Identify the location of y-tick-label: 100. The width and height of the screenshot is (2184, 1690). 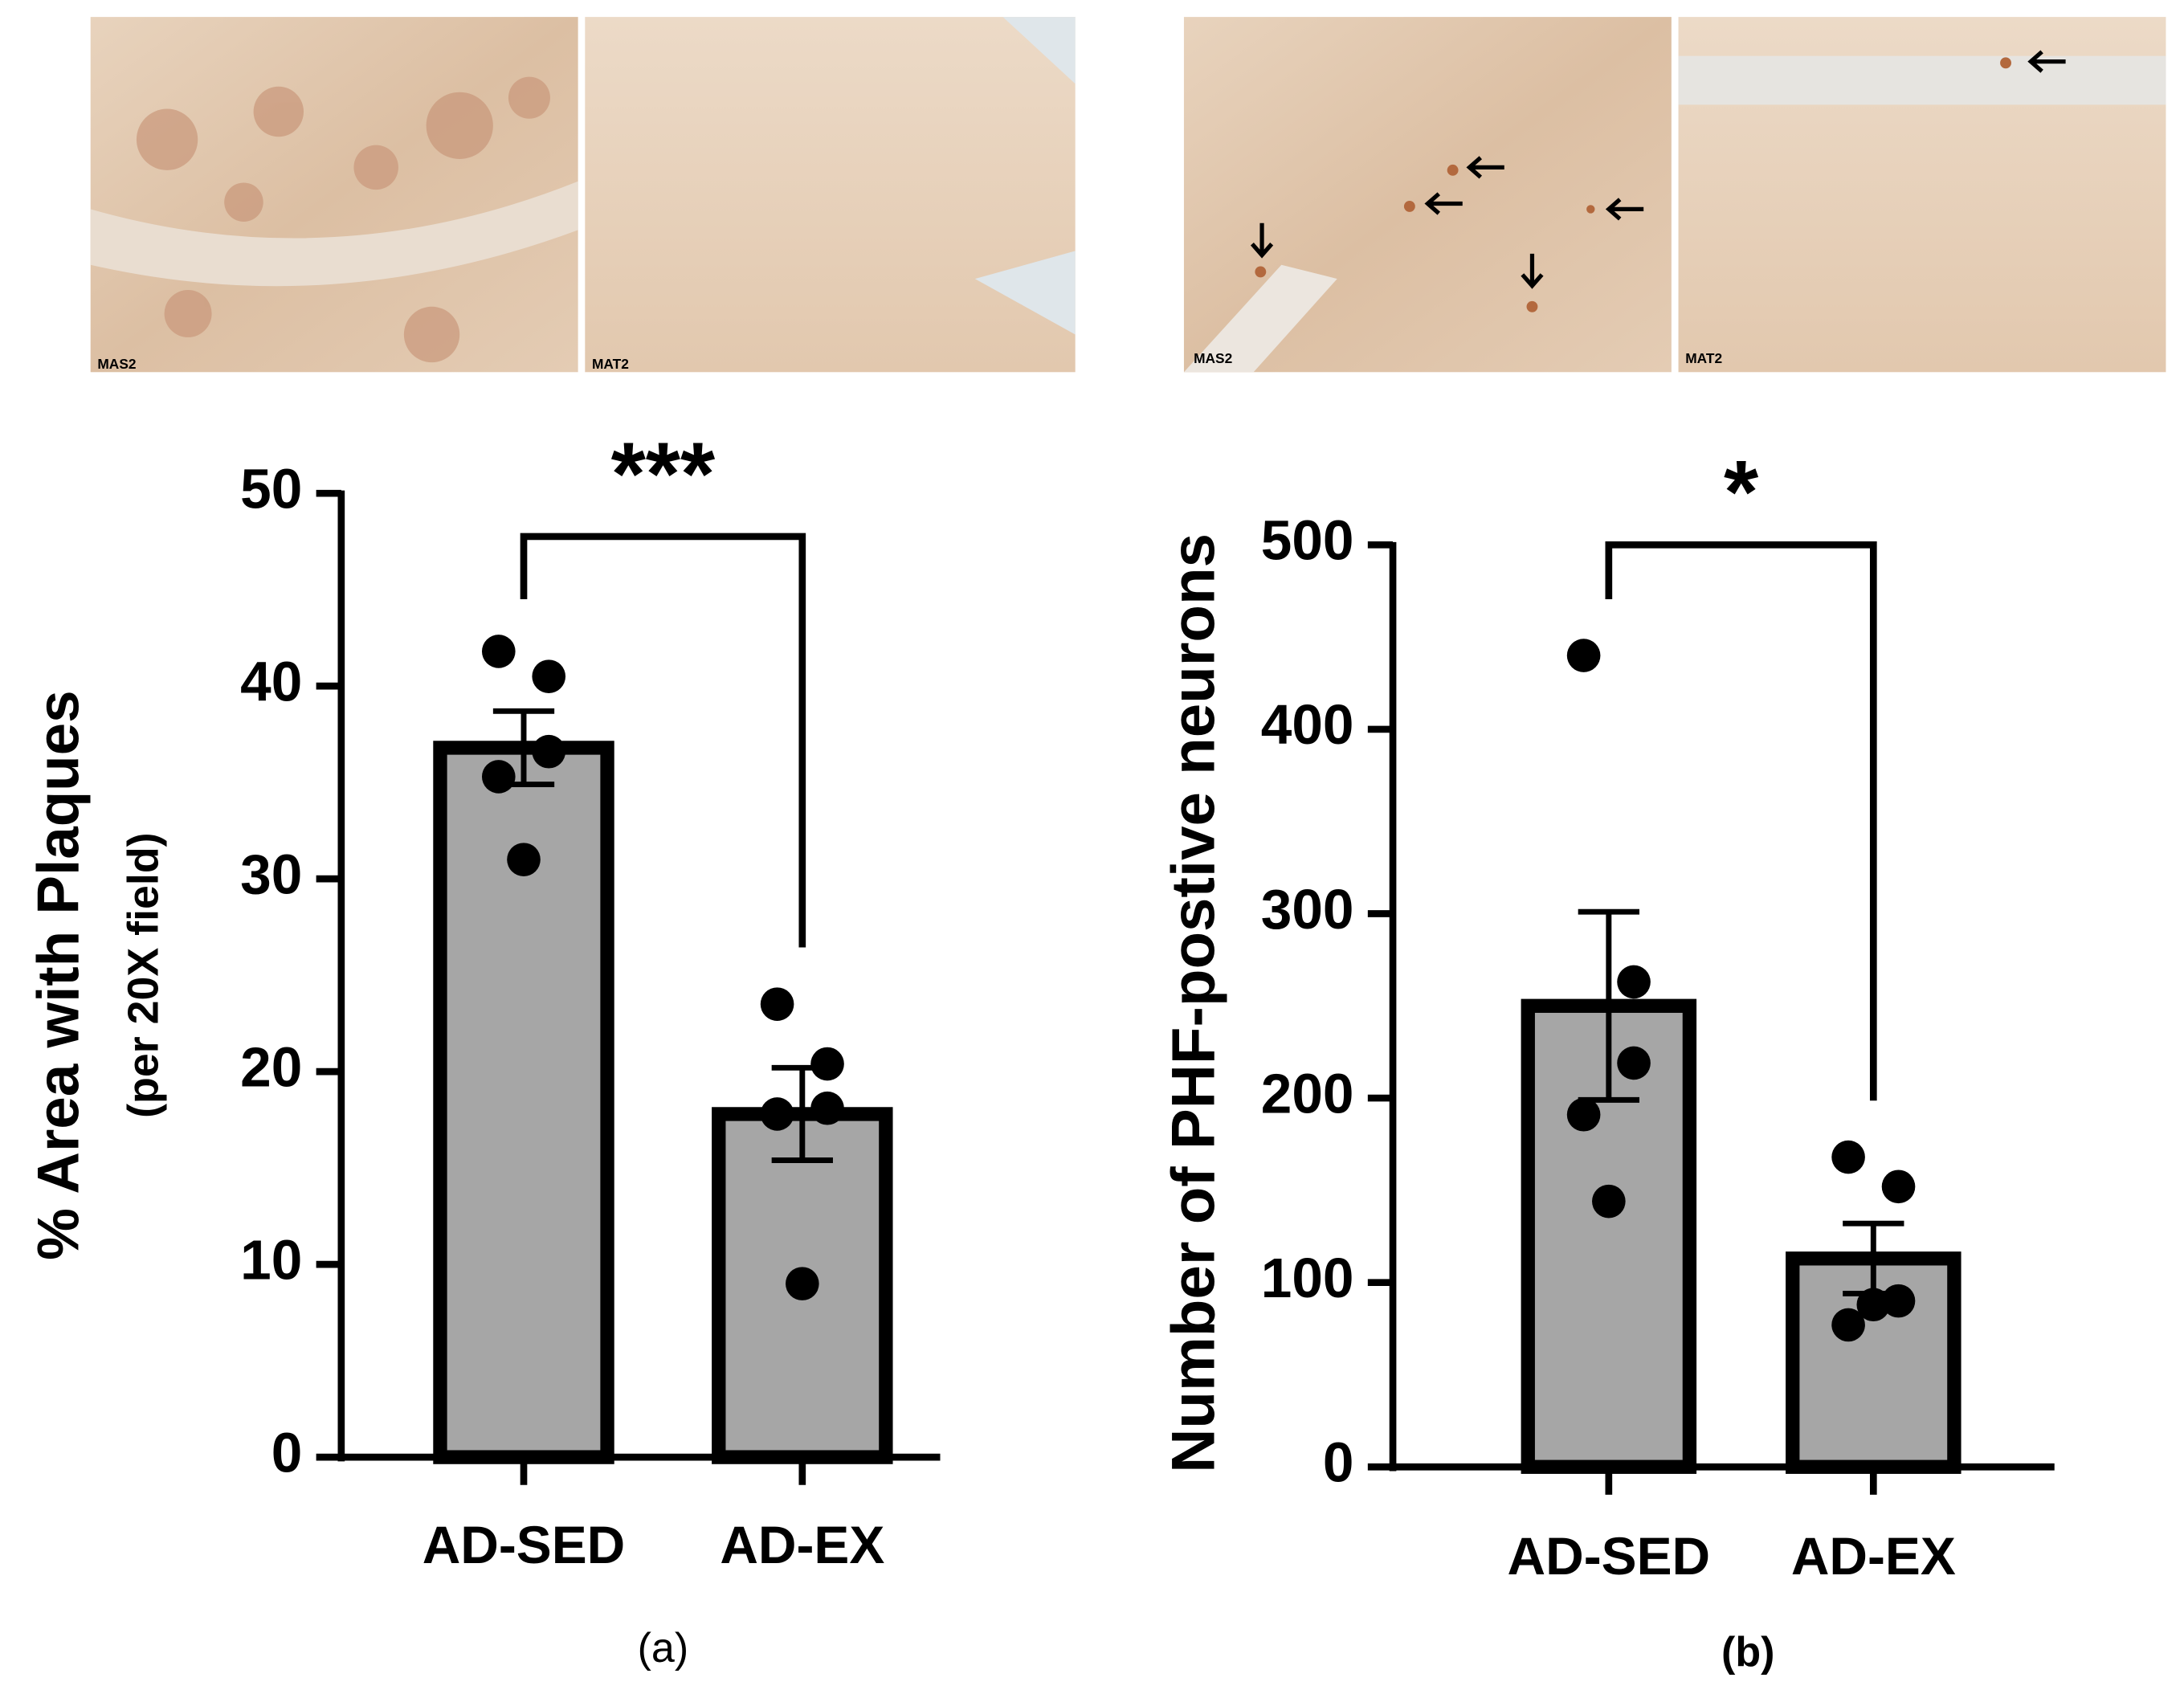
(1307, 1278).